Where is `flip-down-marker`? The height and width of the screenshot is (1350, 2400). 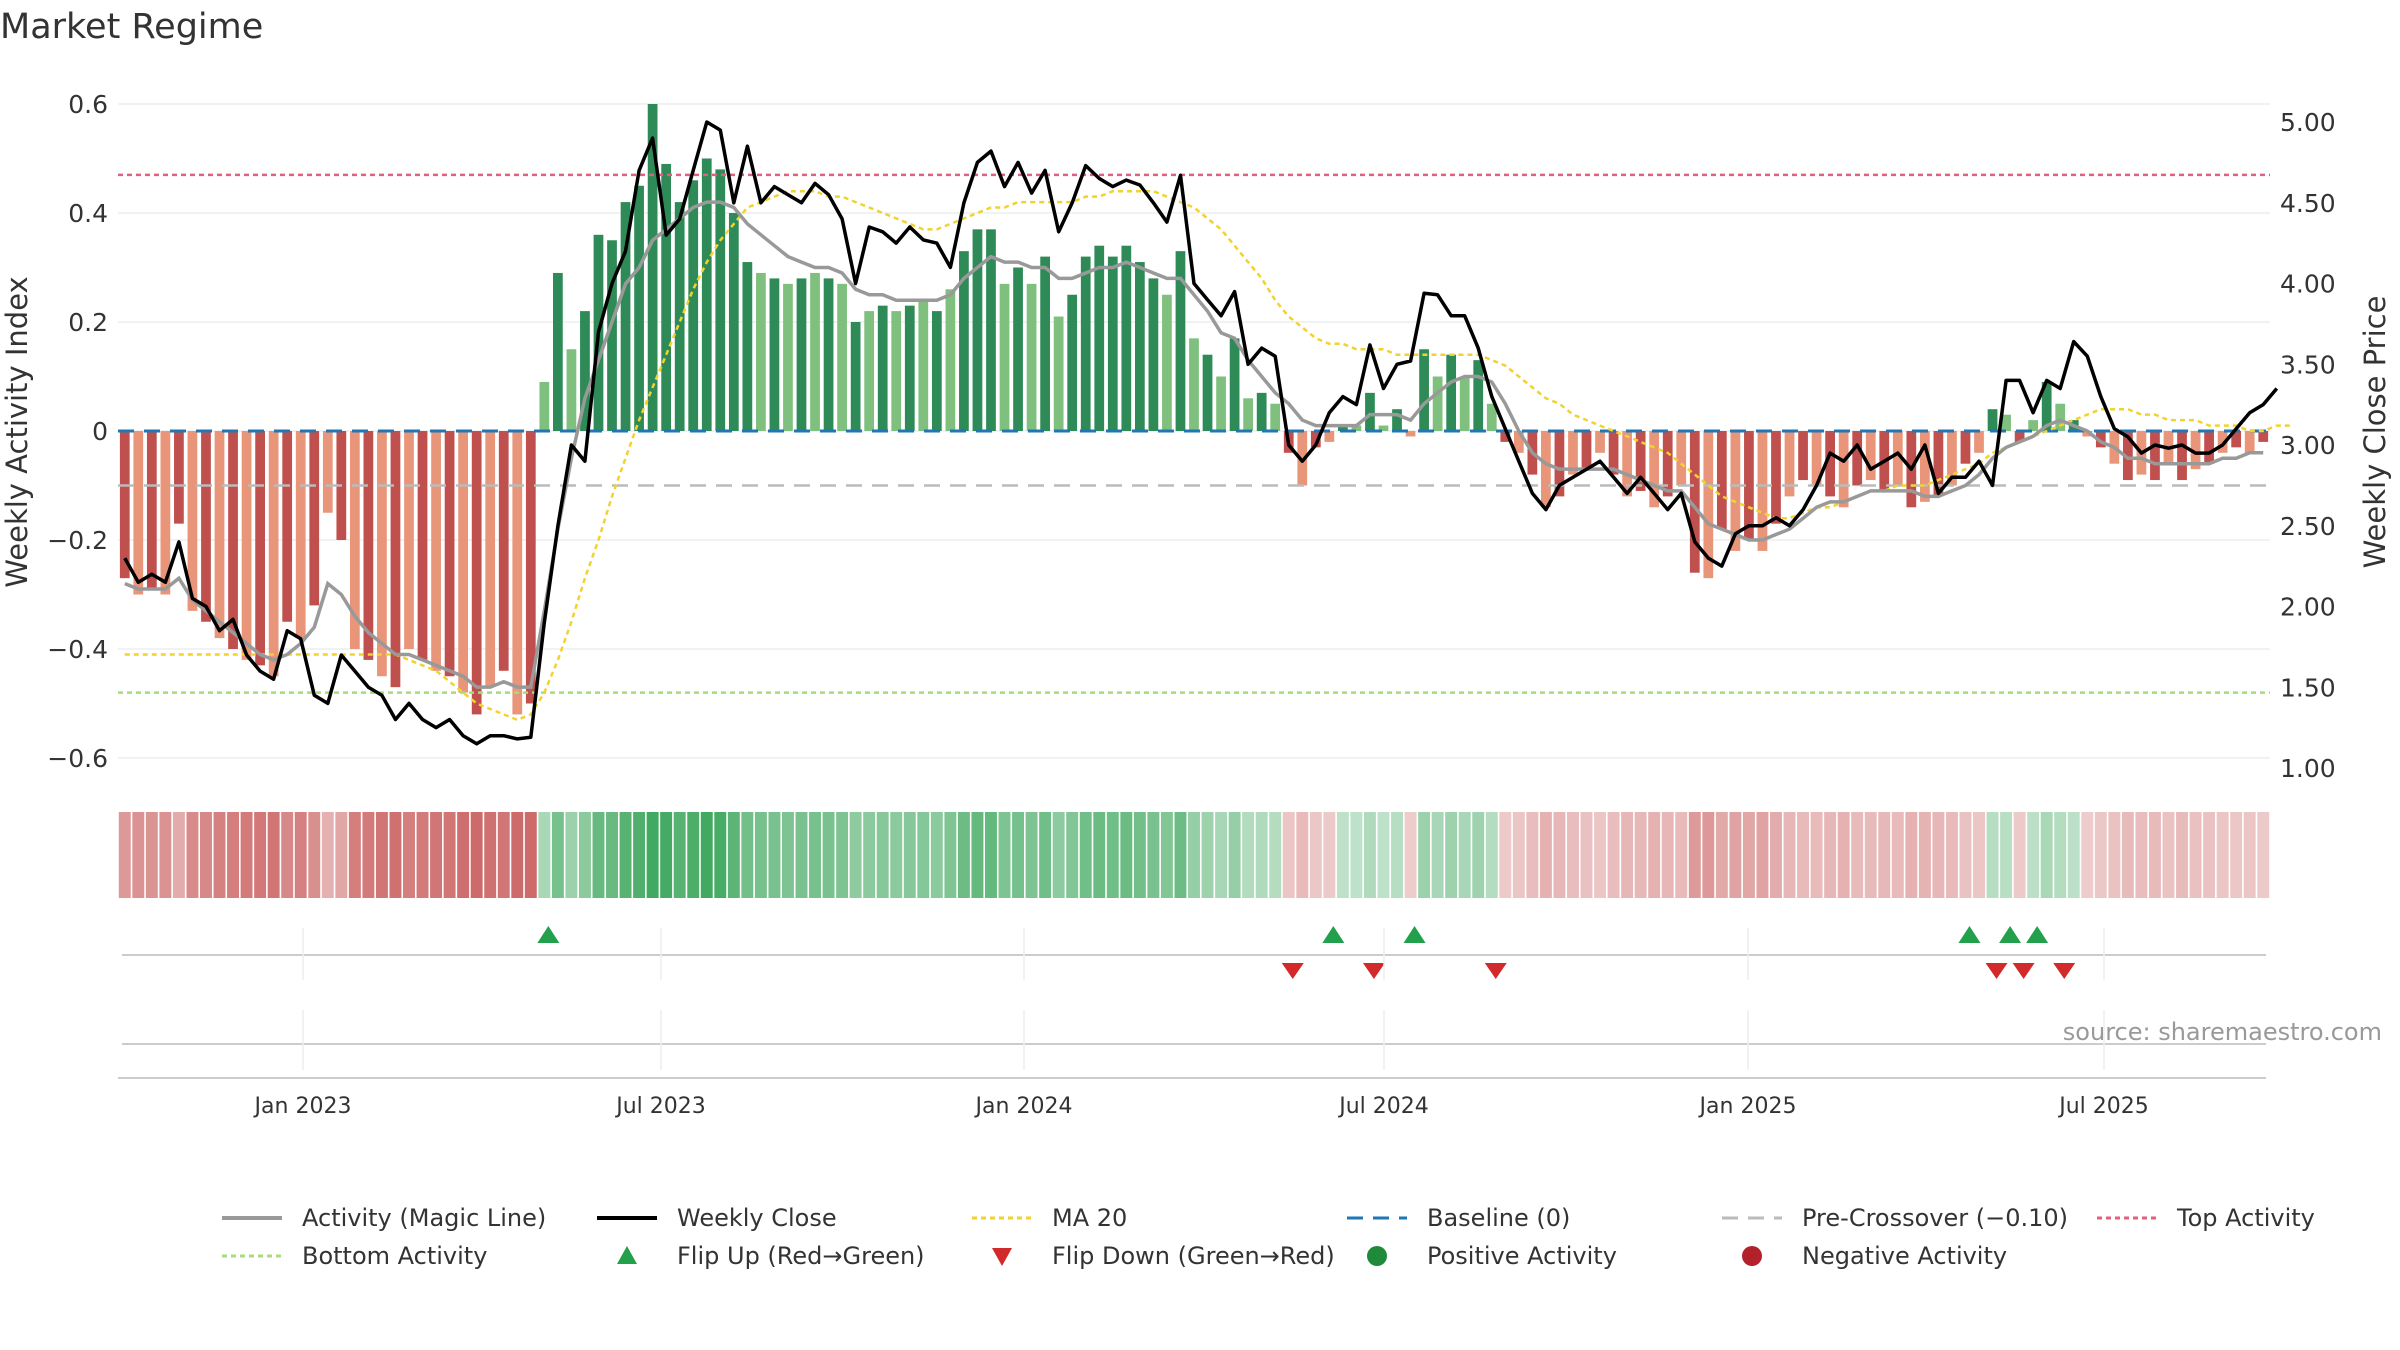
flip-down-marker is located at coordinates (2064, 971).